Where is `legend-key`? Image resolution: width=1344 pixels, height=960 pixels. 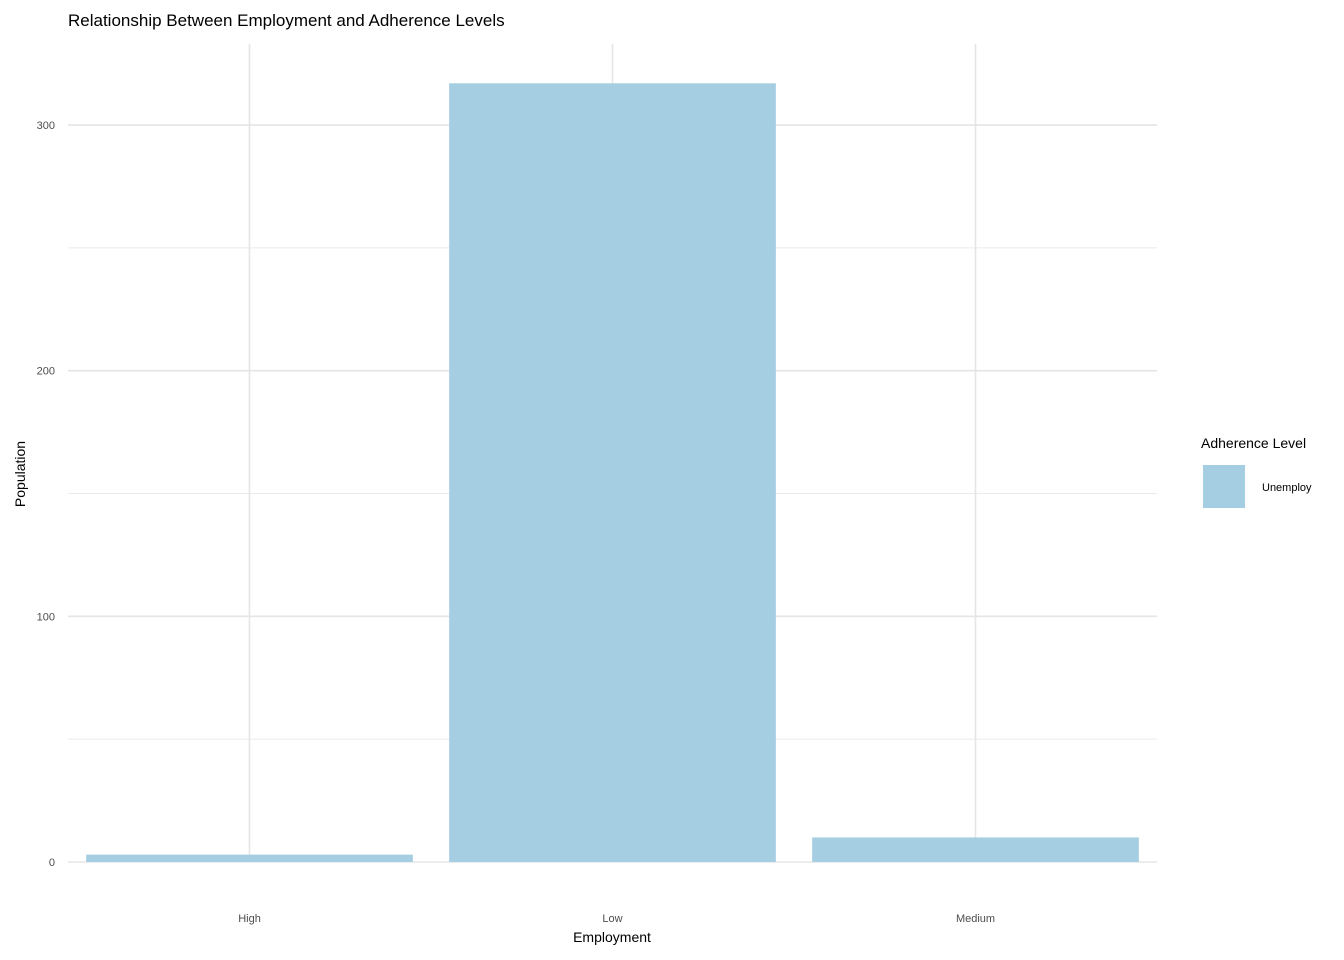
legend-key is located at coordinates (1224, 486).